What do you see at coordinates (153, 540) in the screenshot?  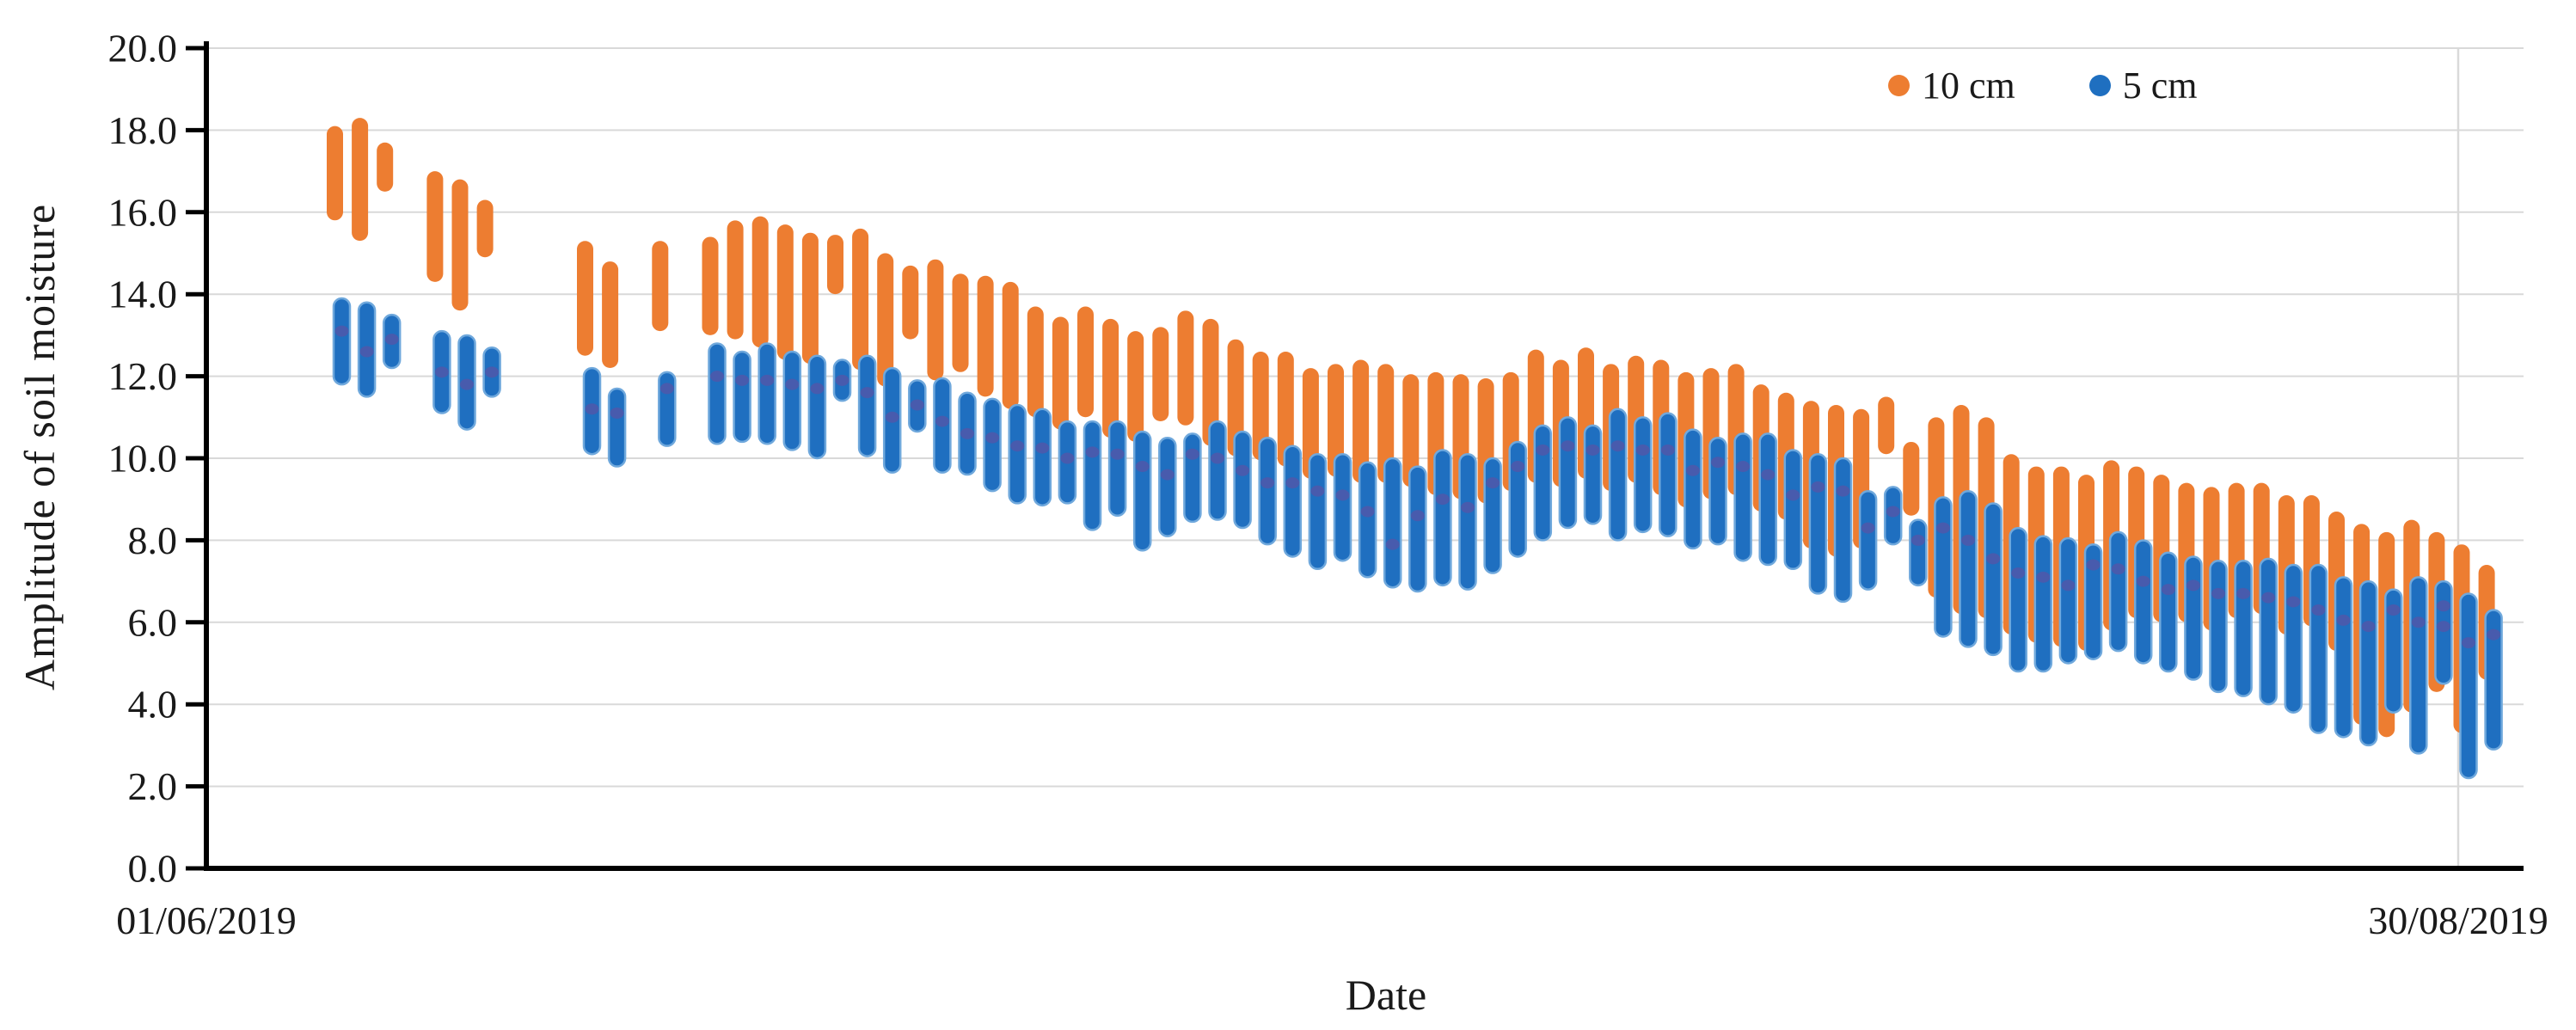 I see `y-tick-label: 8.0` at bounding box center [153, 540].